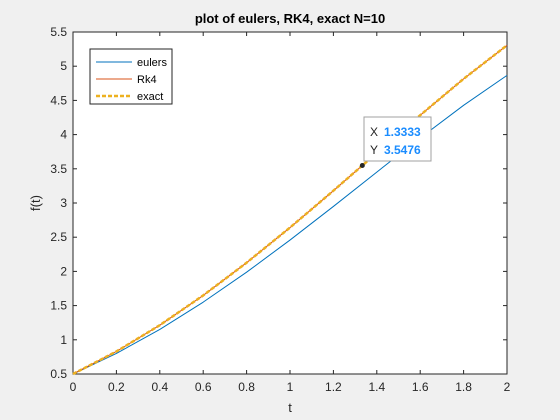 This screenshot has width=560, height=420. What do you see at coordinates (374, 132) in the screenshot?
I see `data-tip-x-label: X` at bounding box center [374, 132].